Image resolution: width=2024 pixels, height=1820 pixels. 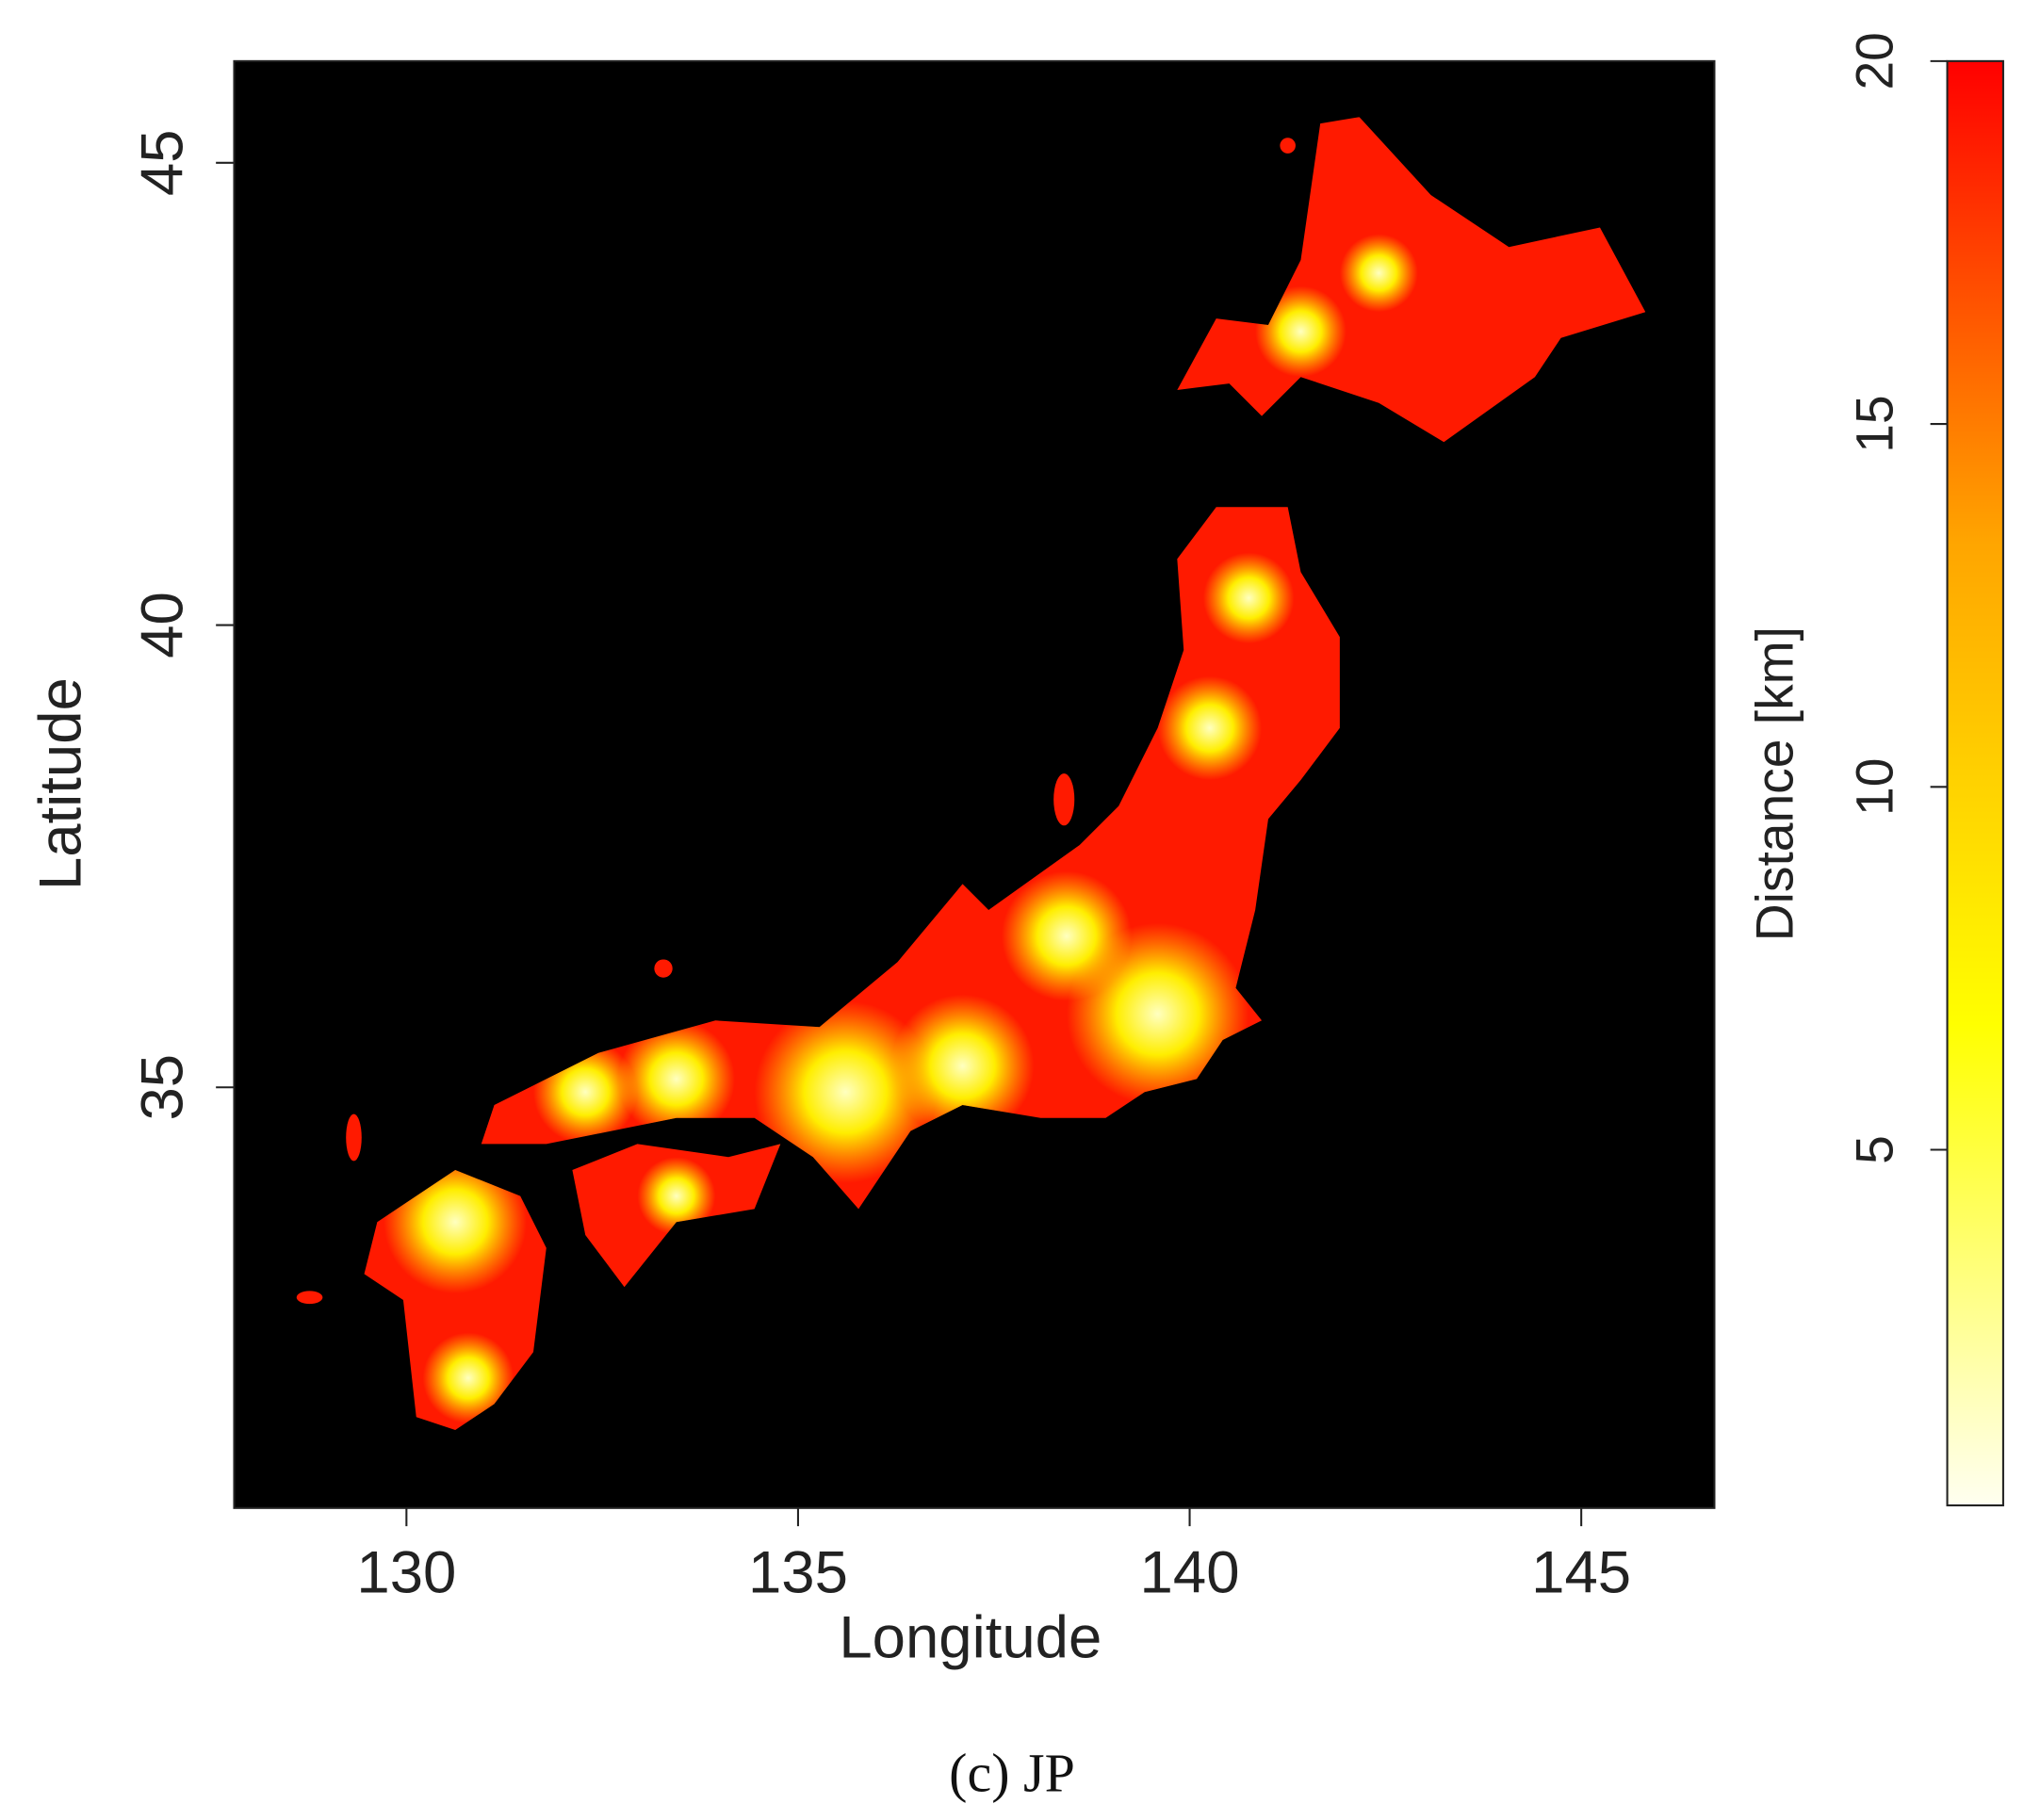 What do you see at coordinates (1012, 1773) in the screenshot?
I see `caption: (c) JP` at bounding box center [1012, 1773].